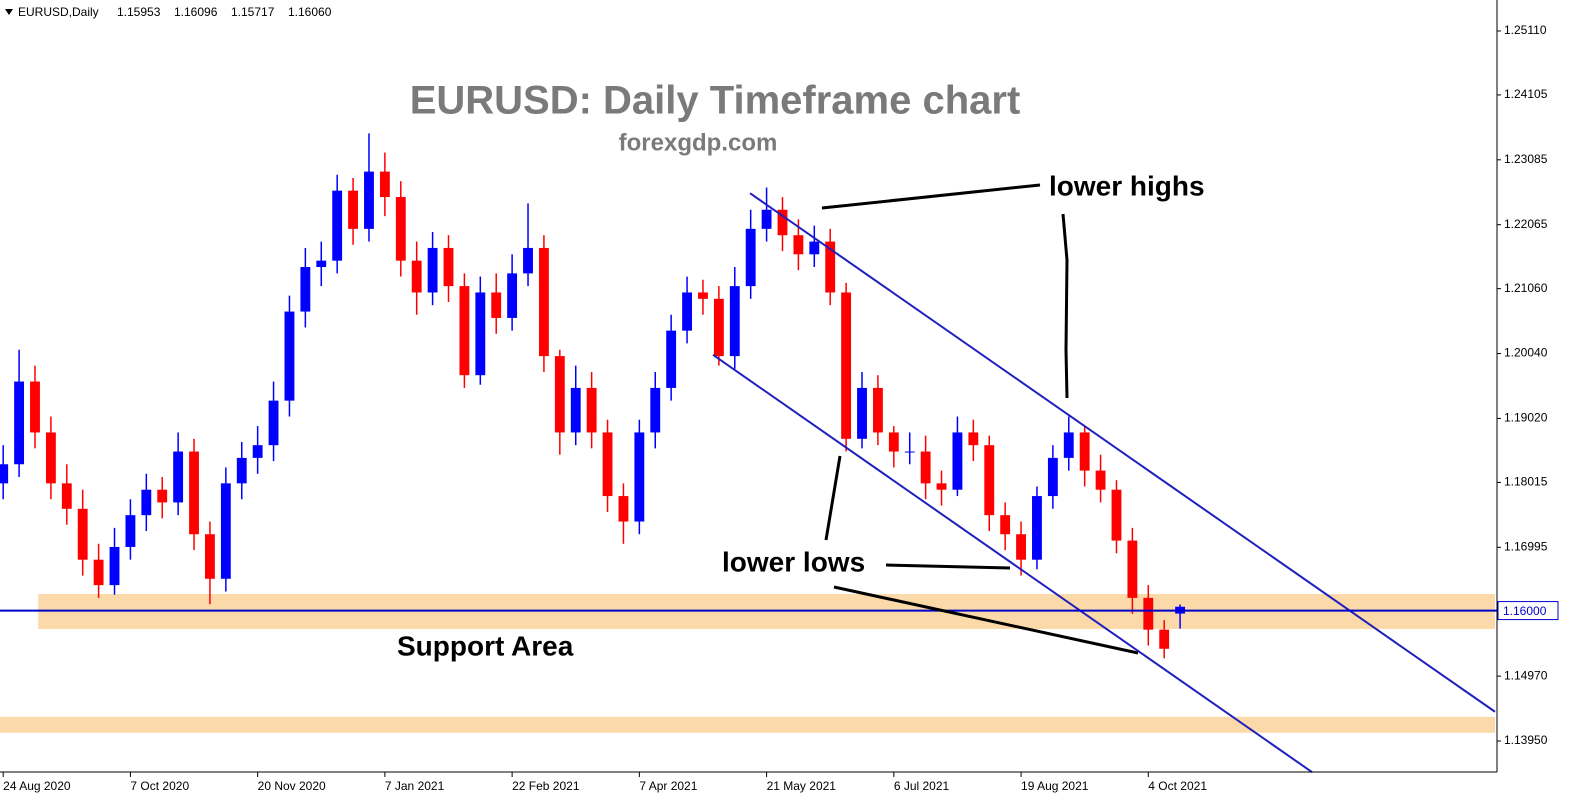 Image resolution: width=1579 pixels, height=807 pixels. What do you see at coordinates (715, 101) in the screenshot?
I see `chart-title: EURUSD: Daily Timeframe chart` at bounding box center [715, 101].